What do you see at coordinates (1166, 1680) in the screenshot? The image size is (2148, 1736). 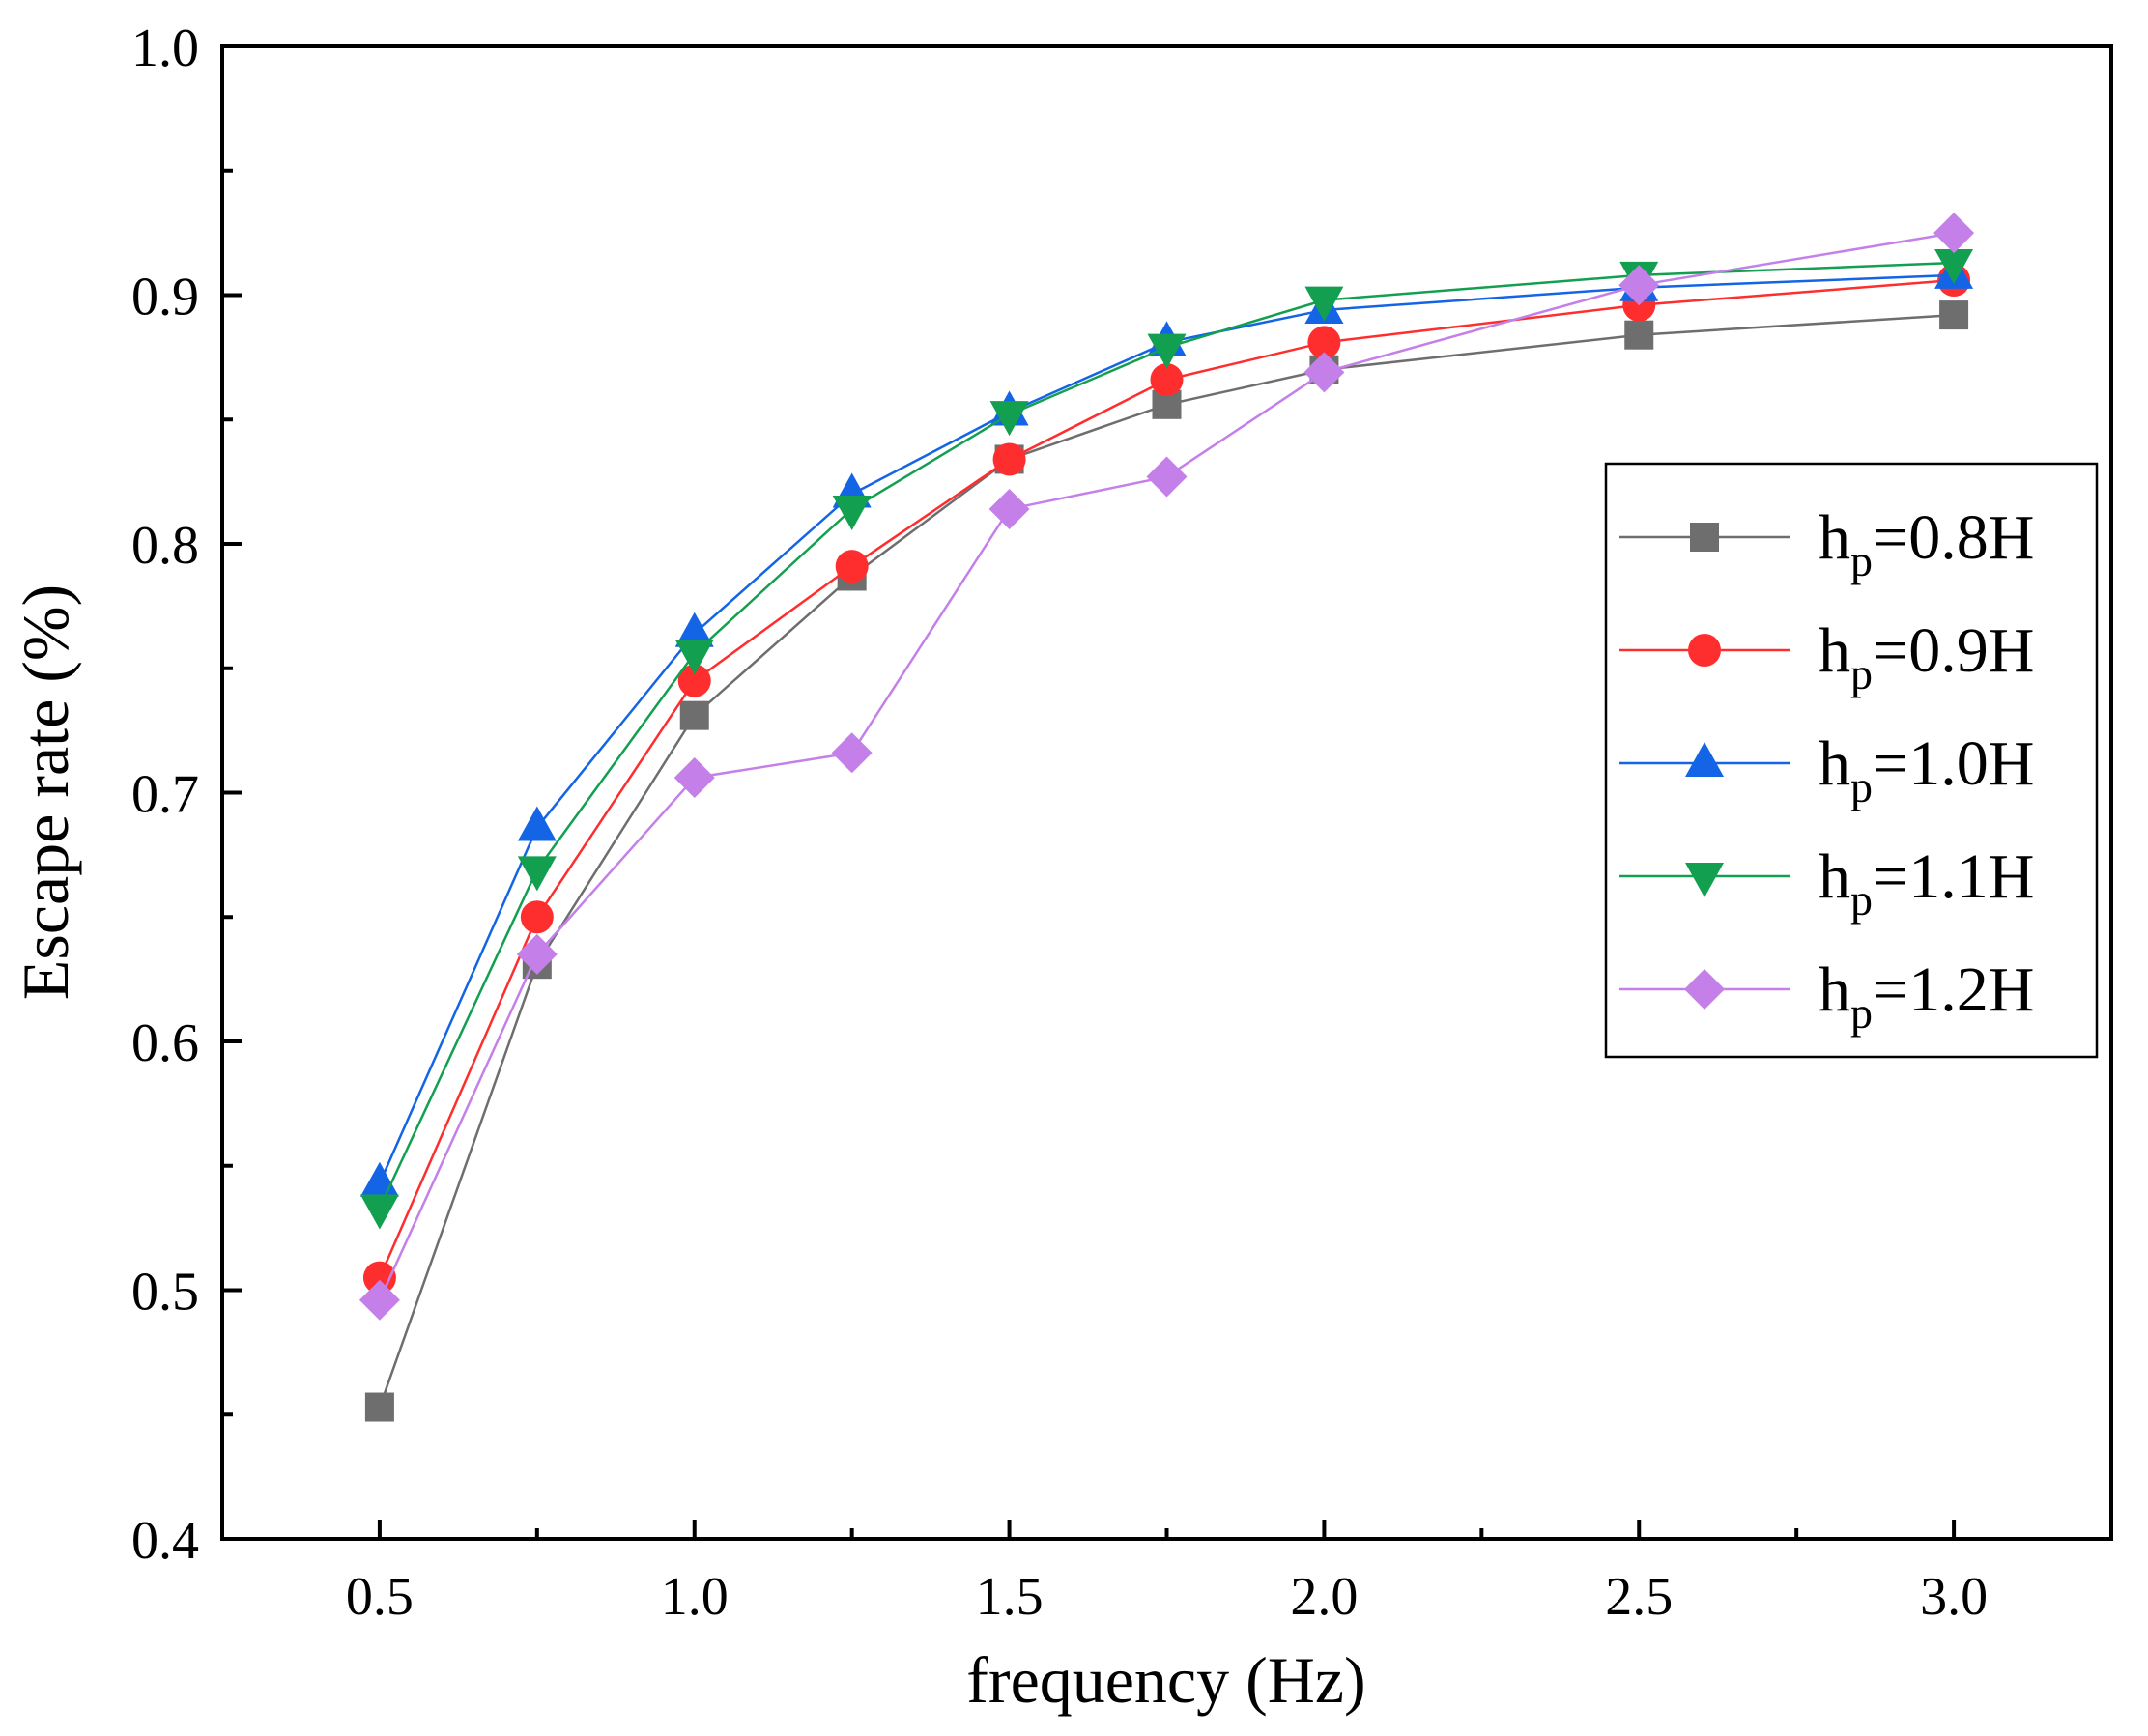 I see `x-axis-title: frequency (Hz)` at bounding box center [1166, 1680].